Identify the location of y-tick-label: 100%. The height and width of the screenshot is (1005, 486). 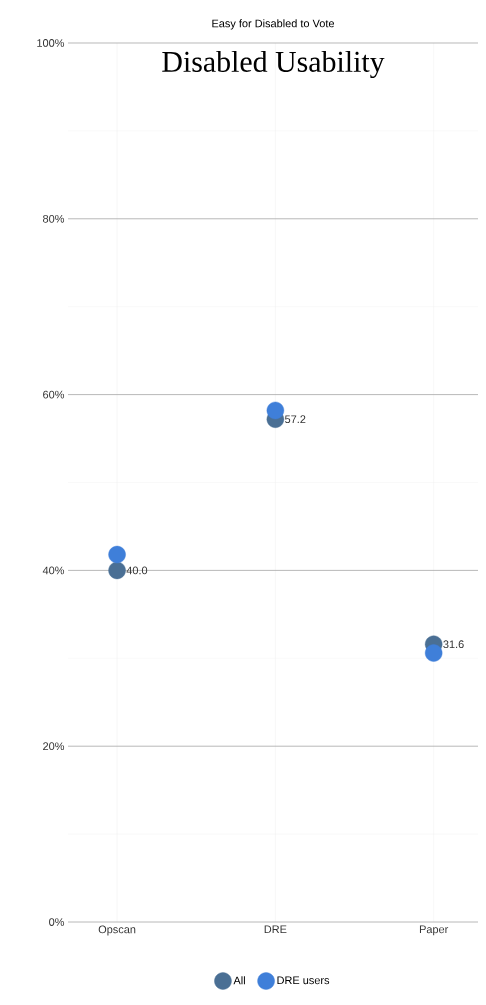
(51, 43).